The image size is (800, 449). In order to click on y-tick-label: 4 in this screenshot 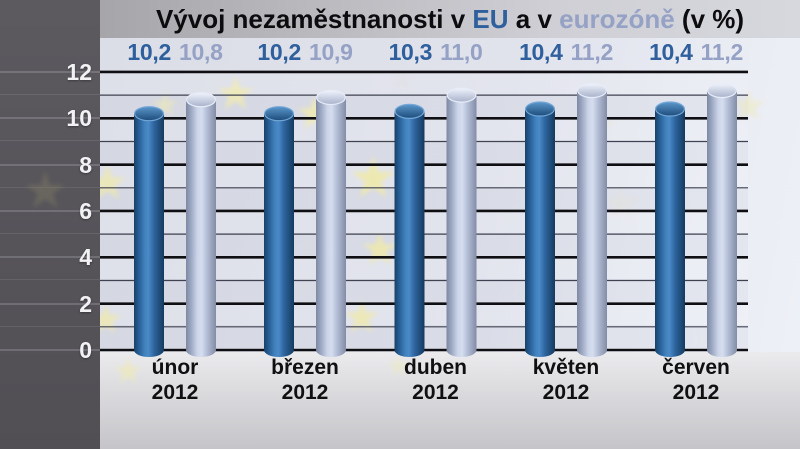, I will do `click(85, 257)`.